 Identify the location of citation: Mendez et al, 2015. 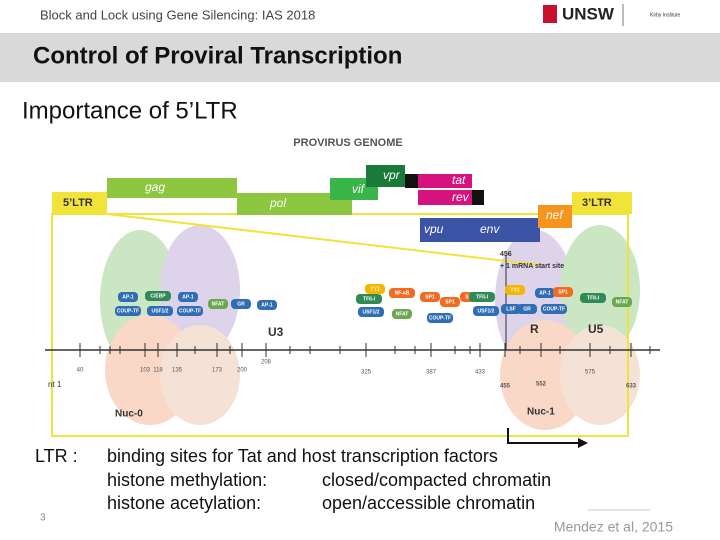
(613, 527).